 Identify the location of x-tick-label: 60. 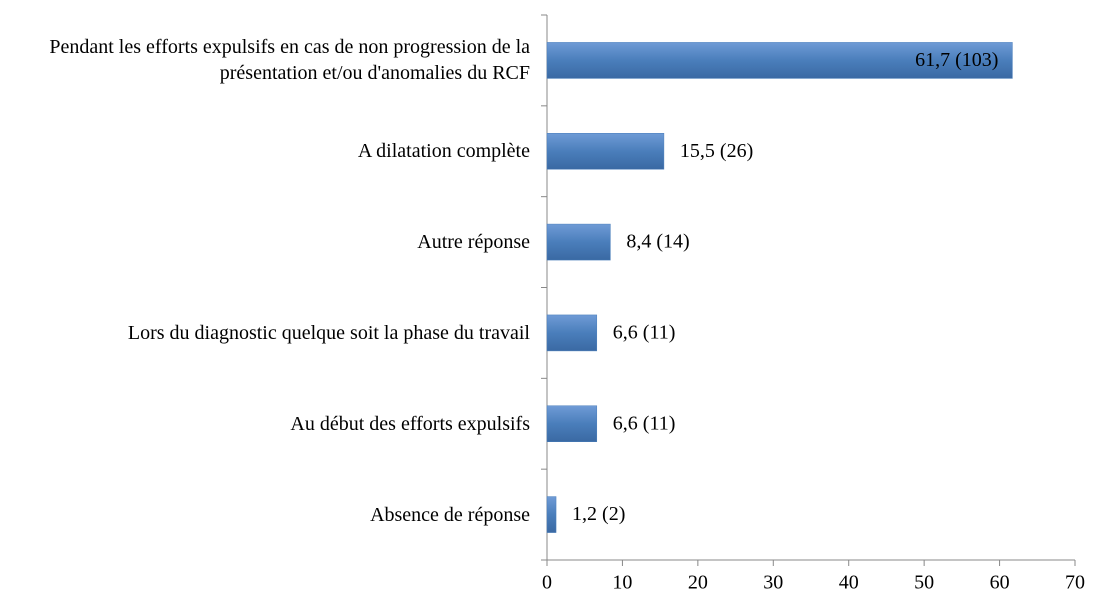
(1000, 583).